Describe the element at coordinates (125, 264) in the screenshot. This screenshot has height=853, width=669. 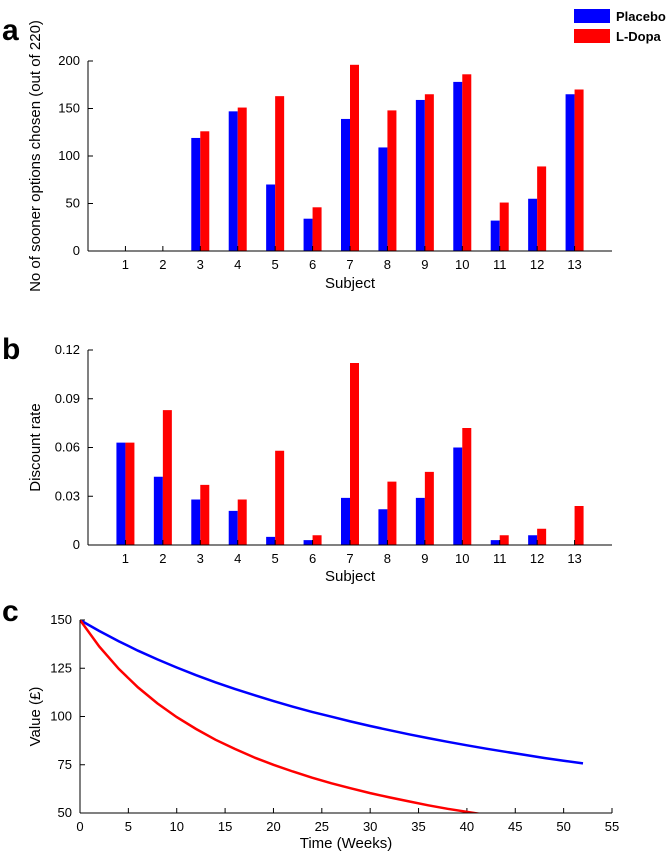
I see `panel-a-xtick-label: 1` at that location.